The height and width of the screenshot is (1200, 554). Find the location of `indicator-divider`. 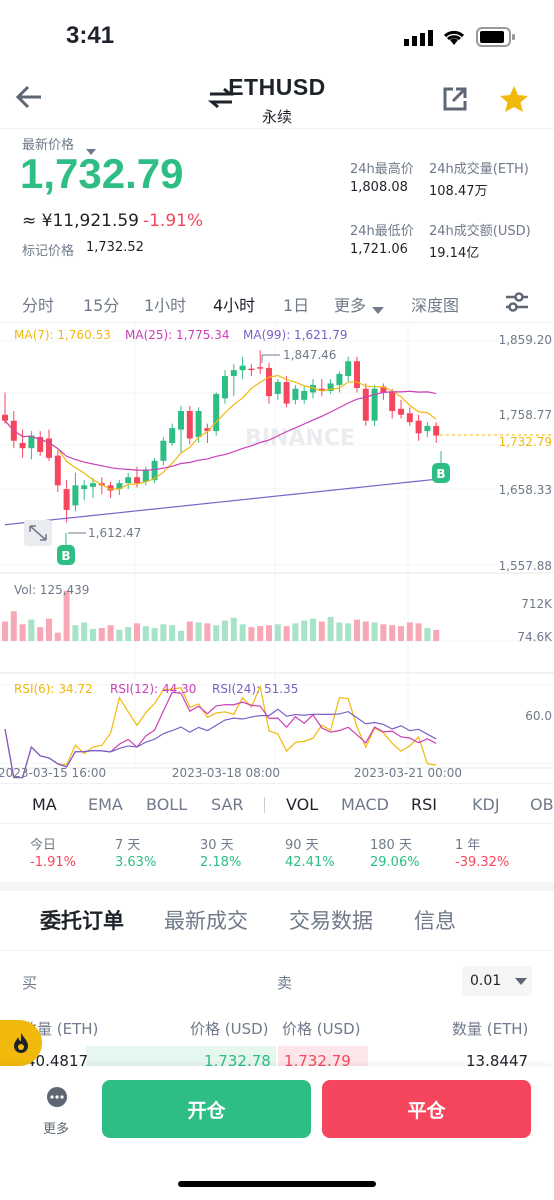

indicator-divider is located at coordinates (264, 805).